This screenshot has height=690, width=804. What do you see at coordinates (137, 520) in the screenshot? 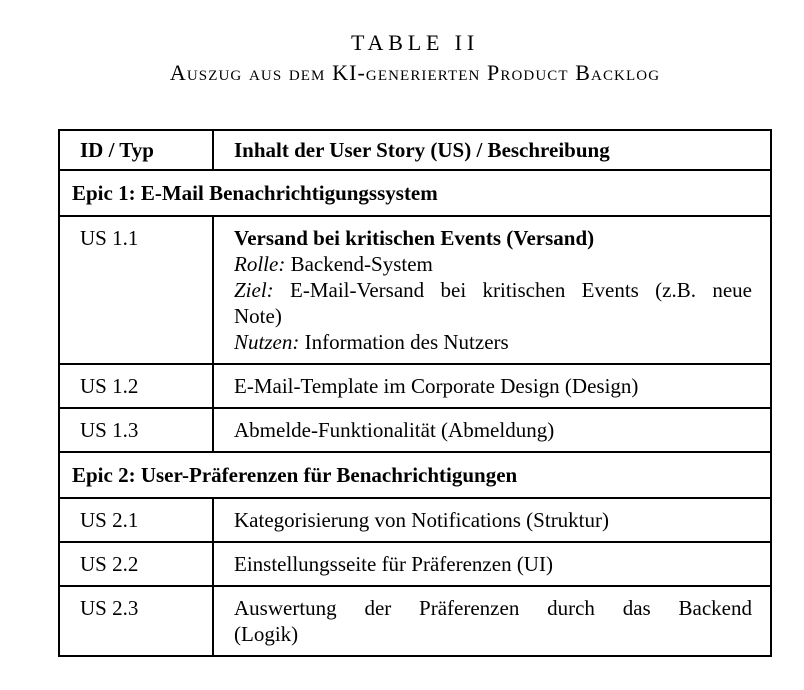
I see `story-id-us-2-1: US 2.1` at bounding box center [137, 520].